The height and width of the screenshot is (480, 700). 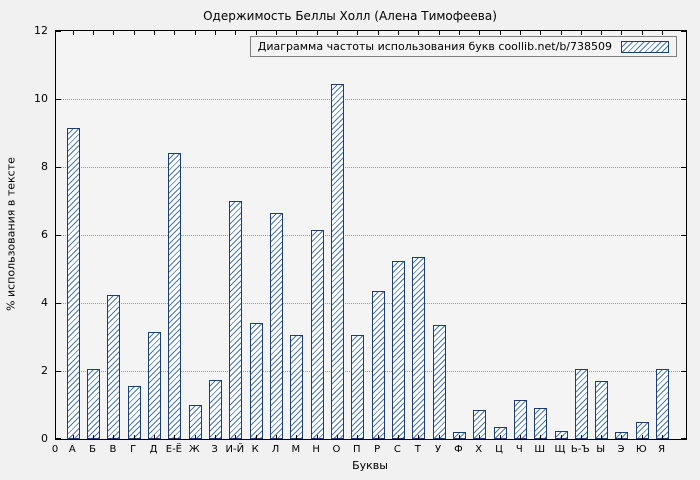 What do you see at coordinates (255, 449) in the screenshot?
I see `x-tick-label: К` at bounding box center [255, 449].